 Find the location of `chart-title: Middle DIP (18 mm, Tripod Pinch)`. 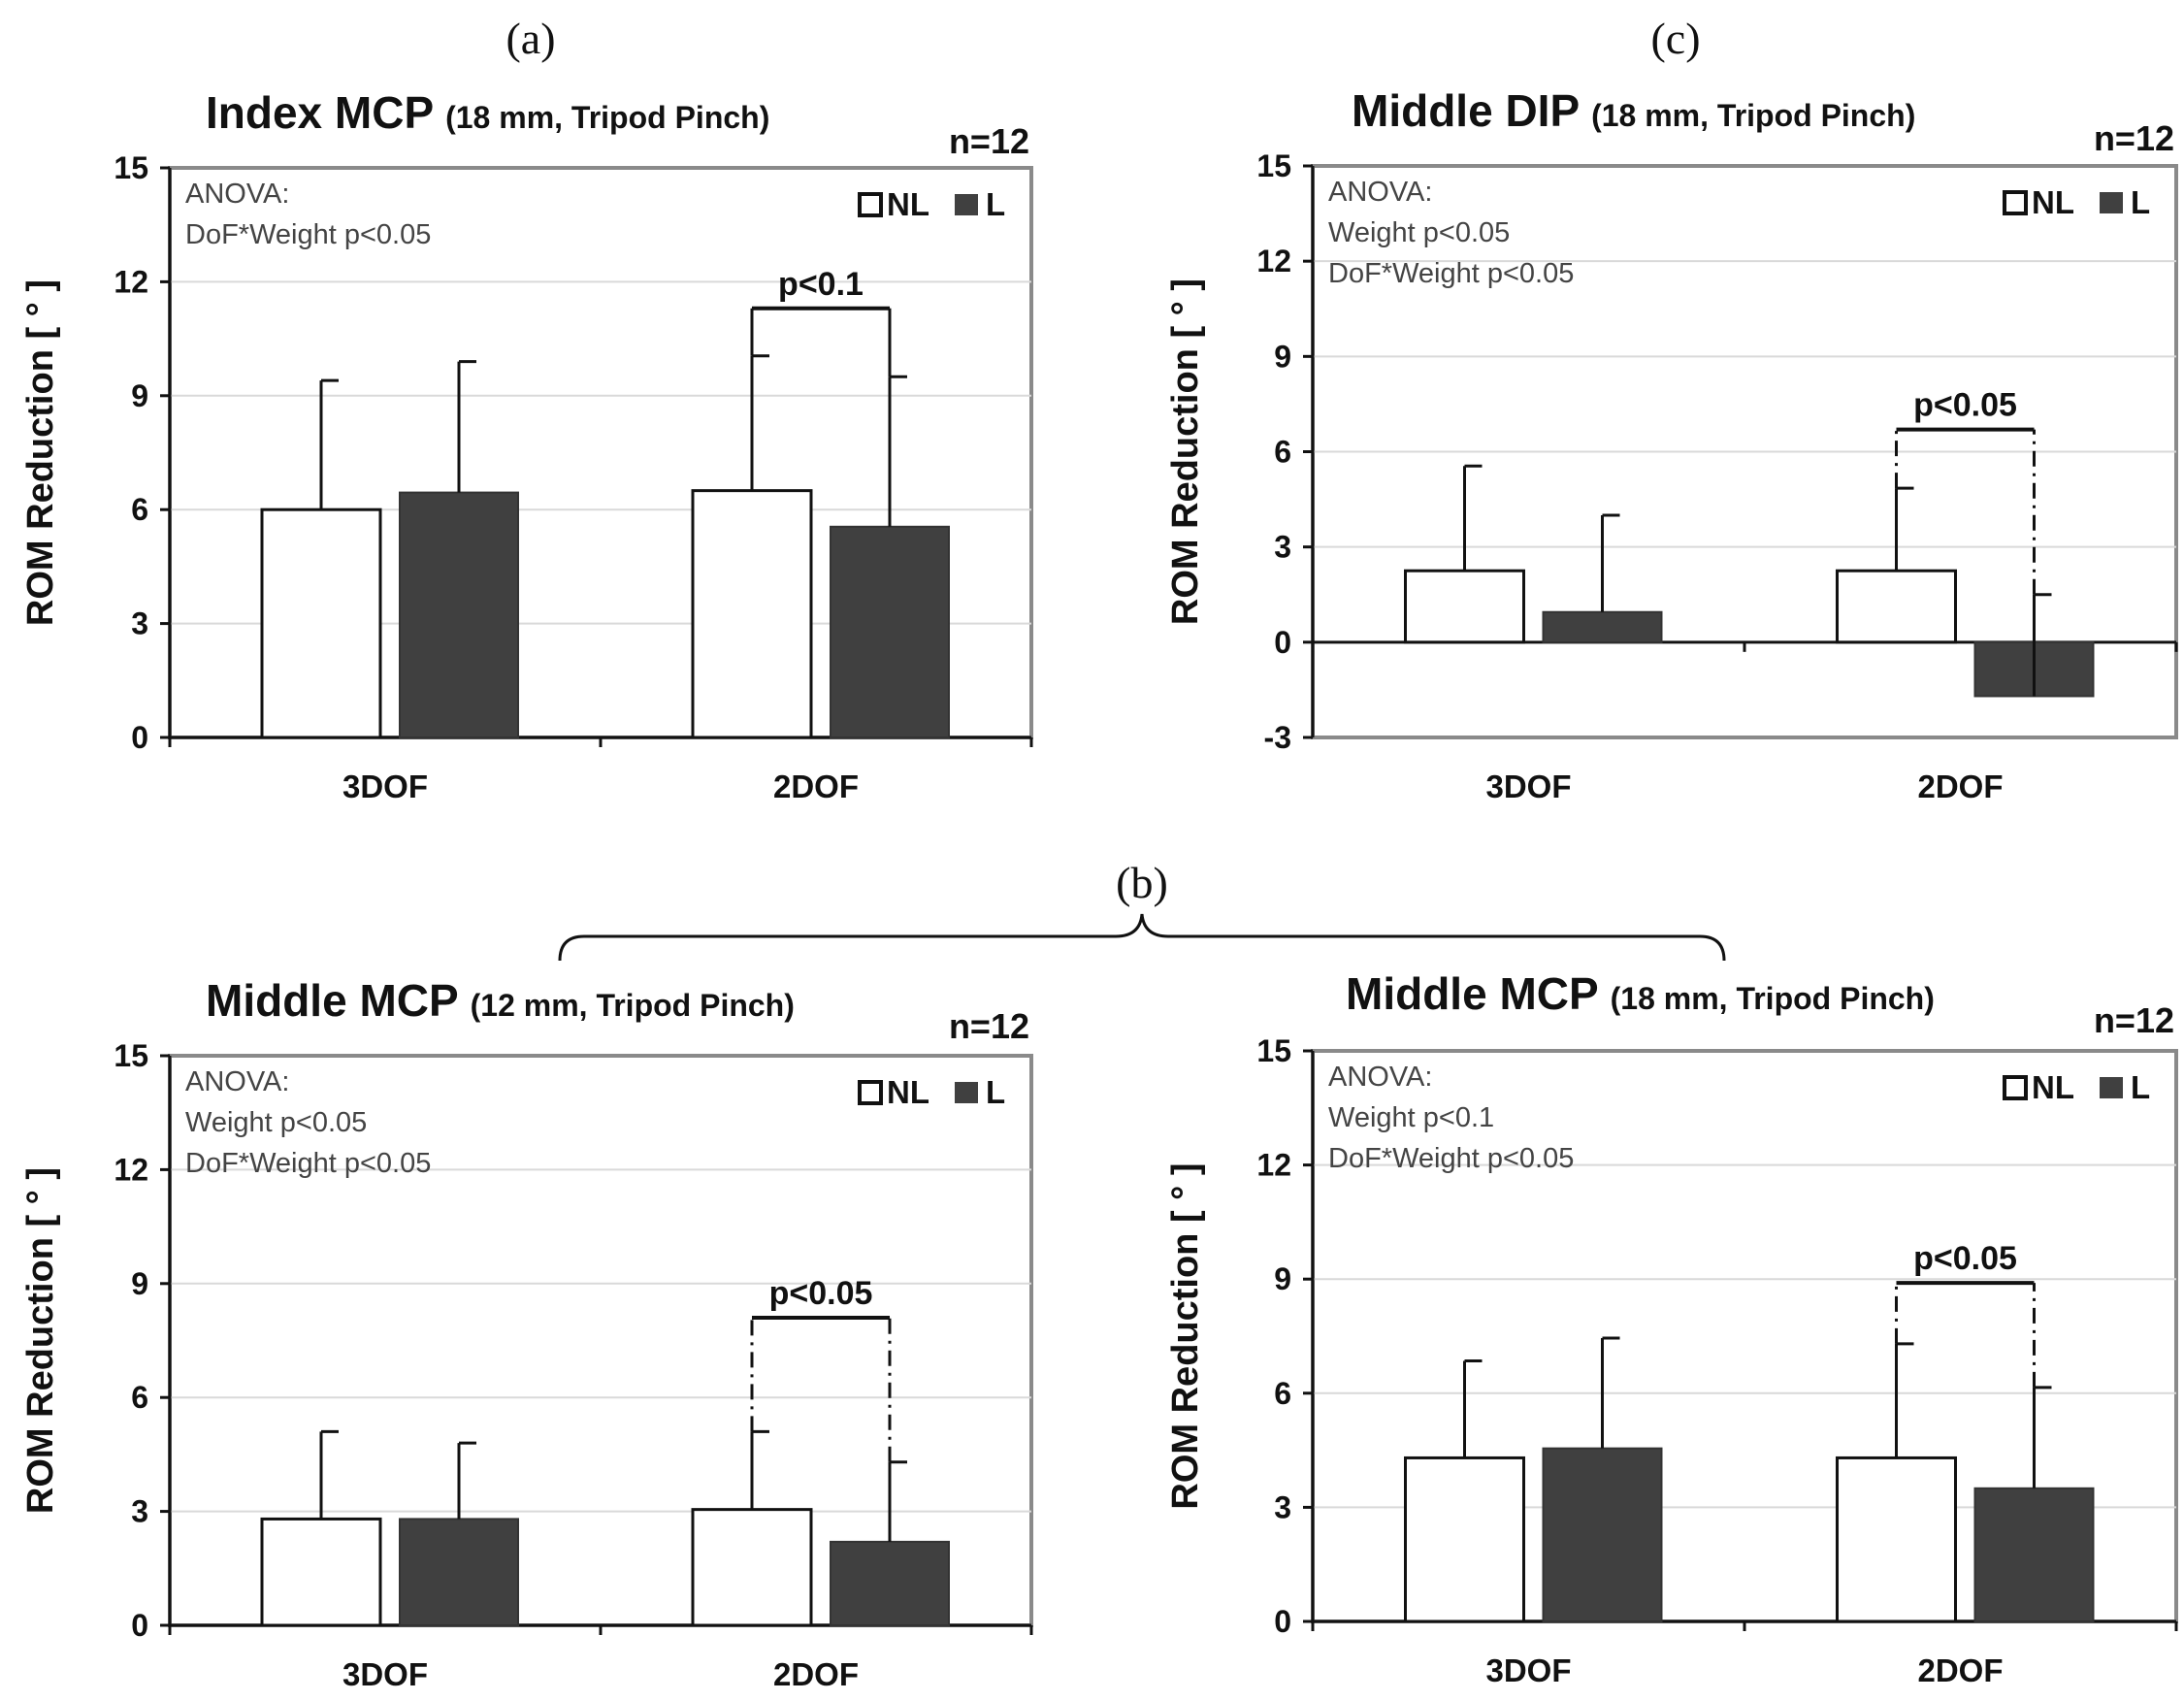

chart-title: Middle DIP (18 mm, Tripod Pinch) is located at coordinates (1633, 110).